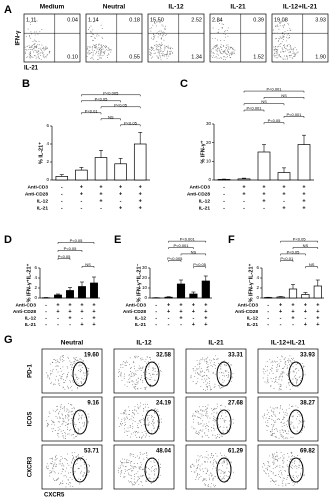 Image resolution: width=334 pixels, height=500 pixels. What do you see at coordinates (196, 20) in the screenshot?
I see `quadrant-value: 2.52` at bounding box center [196, 20].